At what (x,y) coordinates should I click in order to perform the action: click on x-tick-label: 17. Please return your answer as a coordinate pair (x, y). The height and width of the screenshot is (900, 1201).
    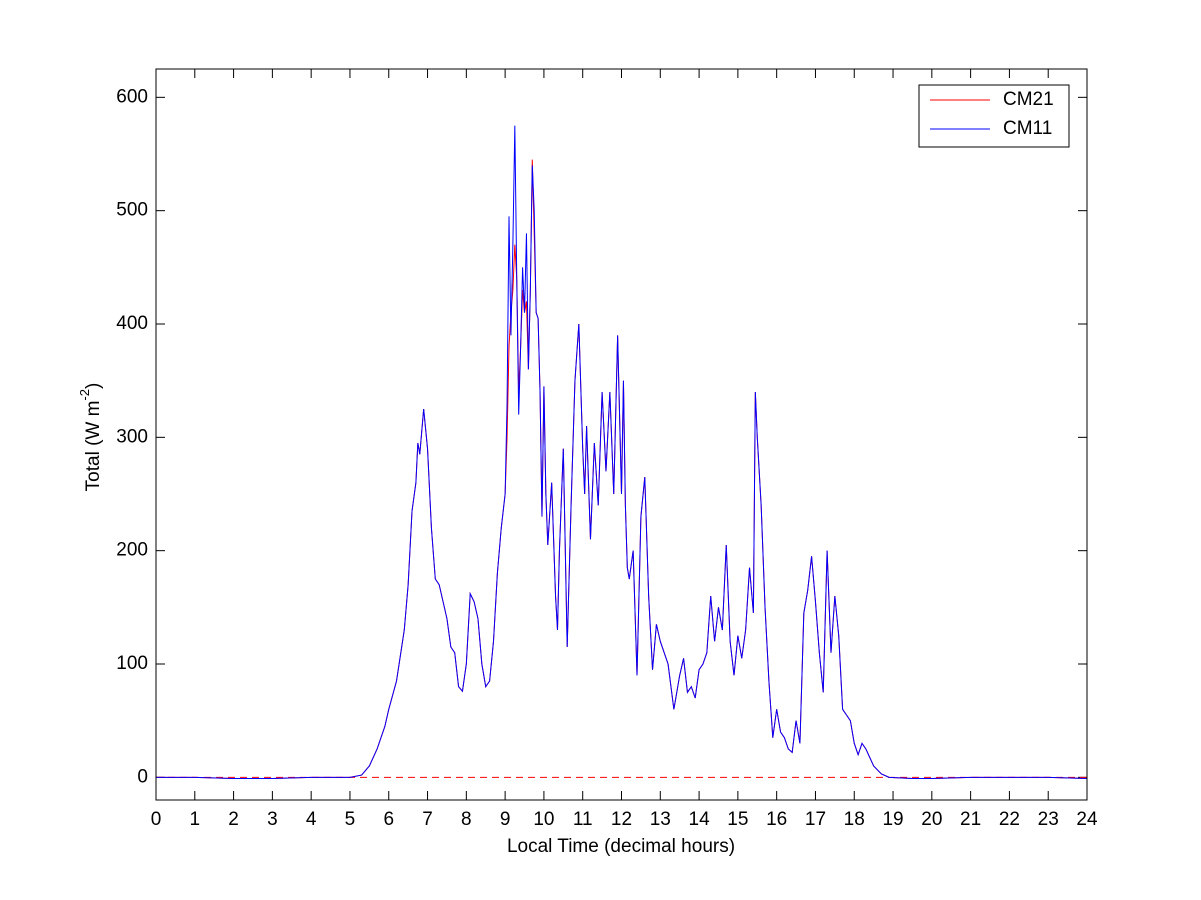
    Looking at the image, I should click on (815, 819).